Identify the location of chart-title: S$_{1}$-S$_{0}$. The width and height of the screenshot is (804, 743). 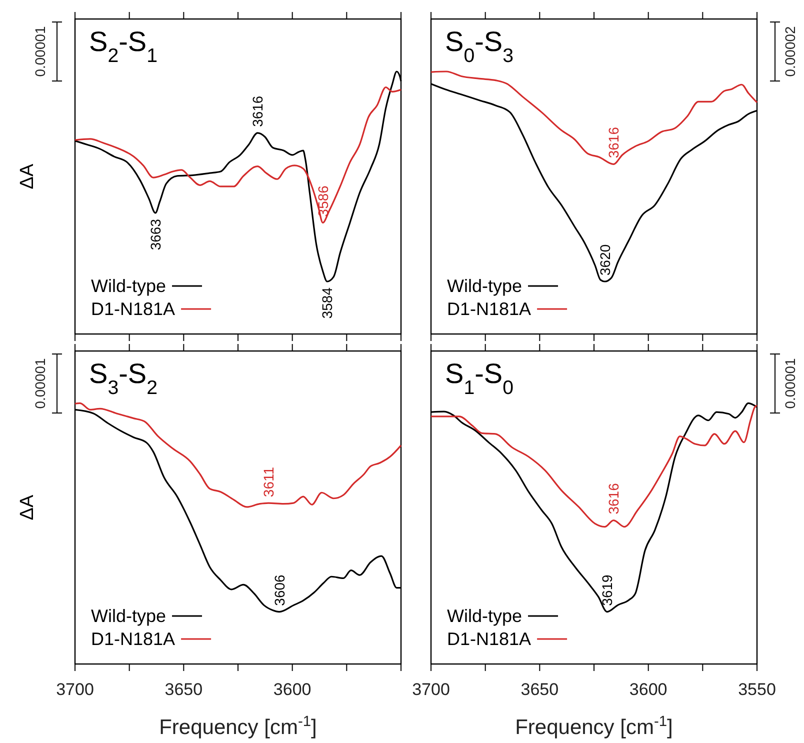
(479, 378).